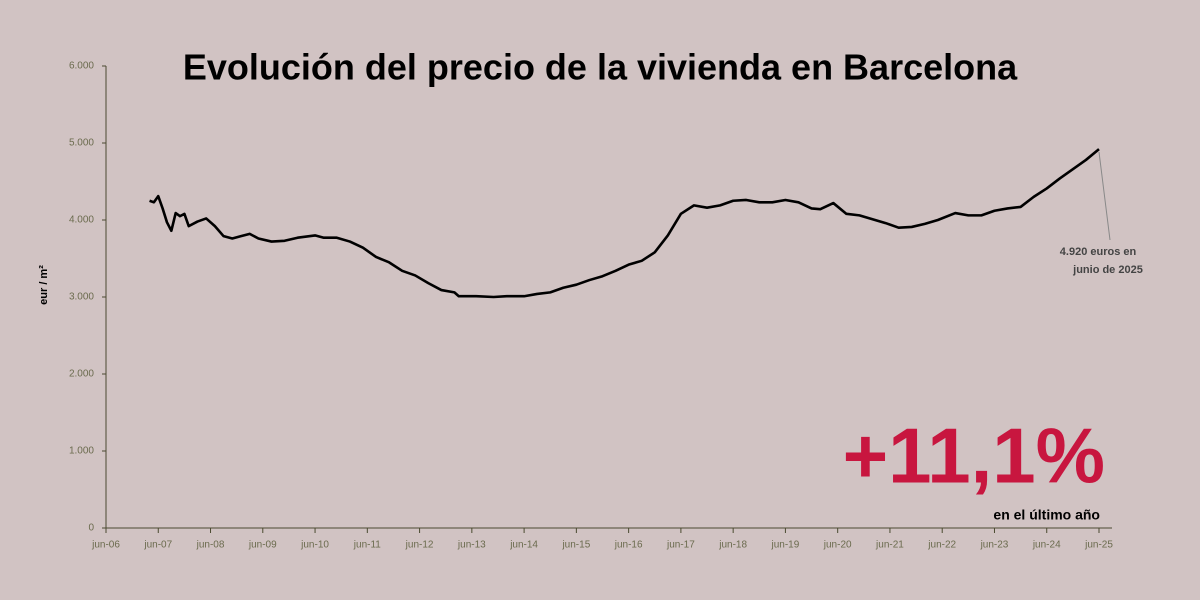 The image size is (1200, 600). I want to click on y-tick-label: 2.000, so click(81, 374).